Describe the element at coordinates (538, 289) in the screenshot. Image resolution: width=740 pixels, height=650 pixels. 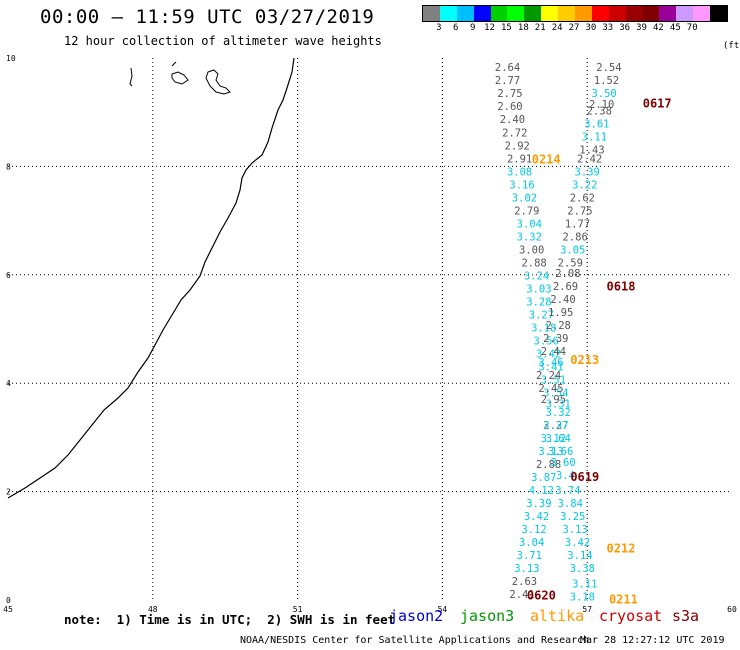
I see `track-a-value: 3.03` at that location.